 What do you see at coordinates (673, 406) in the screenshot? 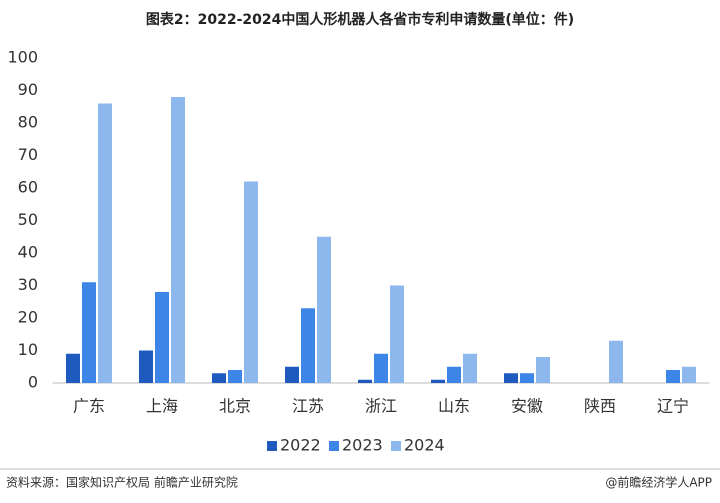
I see `x-tick-label: 辽宁` at bounding box center [673, 406].